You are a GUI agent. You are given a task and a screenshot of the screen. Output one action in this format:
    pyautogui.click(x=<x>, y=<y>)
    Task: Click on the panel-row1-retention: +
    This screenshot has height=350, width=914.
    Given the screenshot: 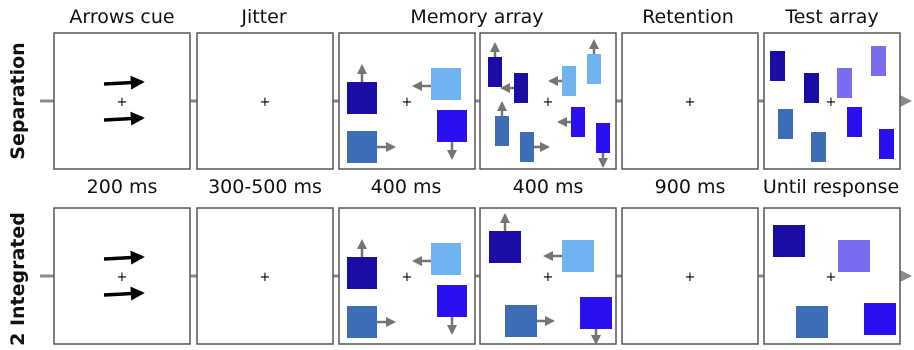 What is the action you would take?
    pyautogui.click(x=690, y=101)
    